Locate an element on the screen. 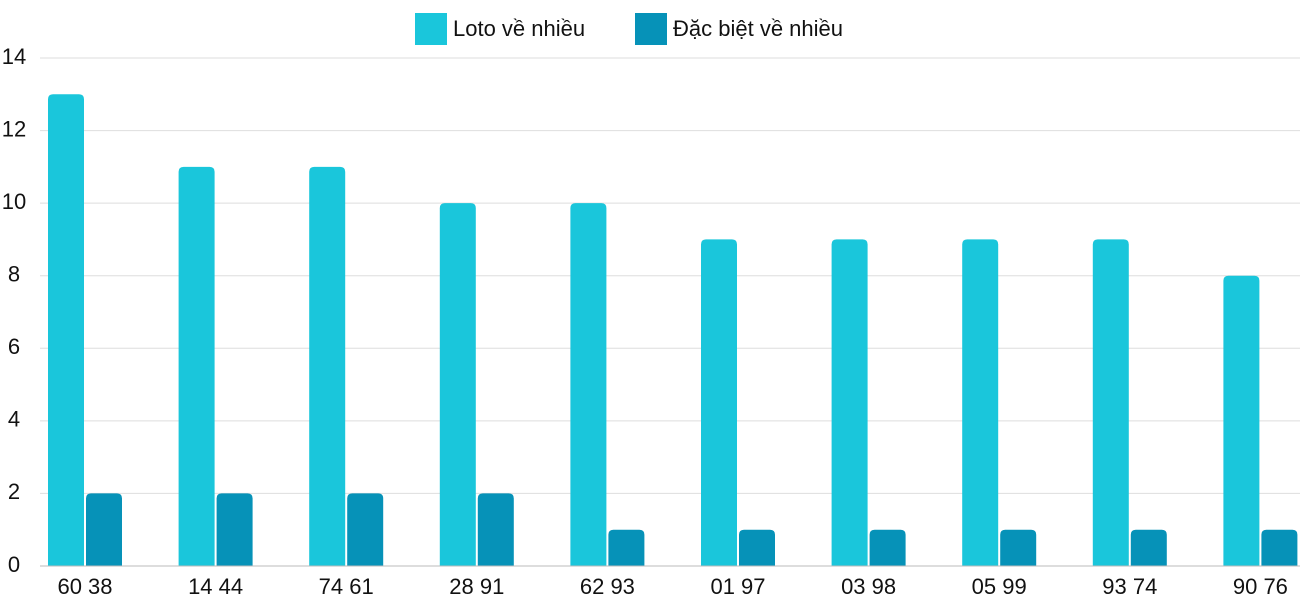 The height and width of the screenshot is (600, 1300). y-tick-label: 8 is located at coordinates (14, 274).